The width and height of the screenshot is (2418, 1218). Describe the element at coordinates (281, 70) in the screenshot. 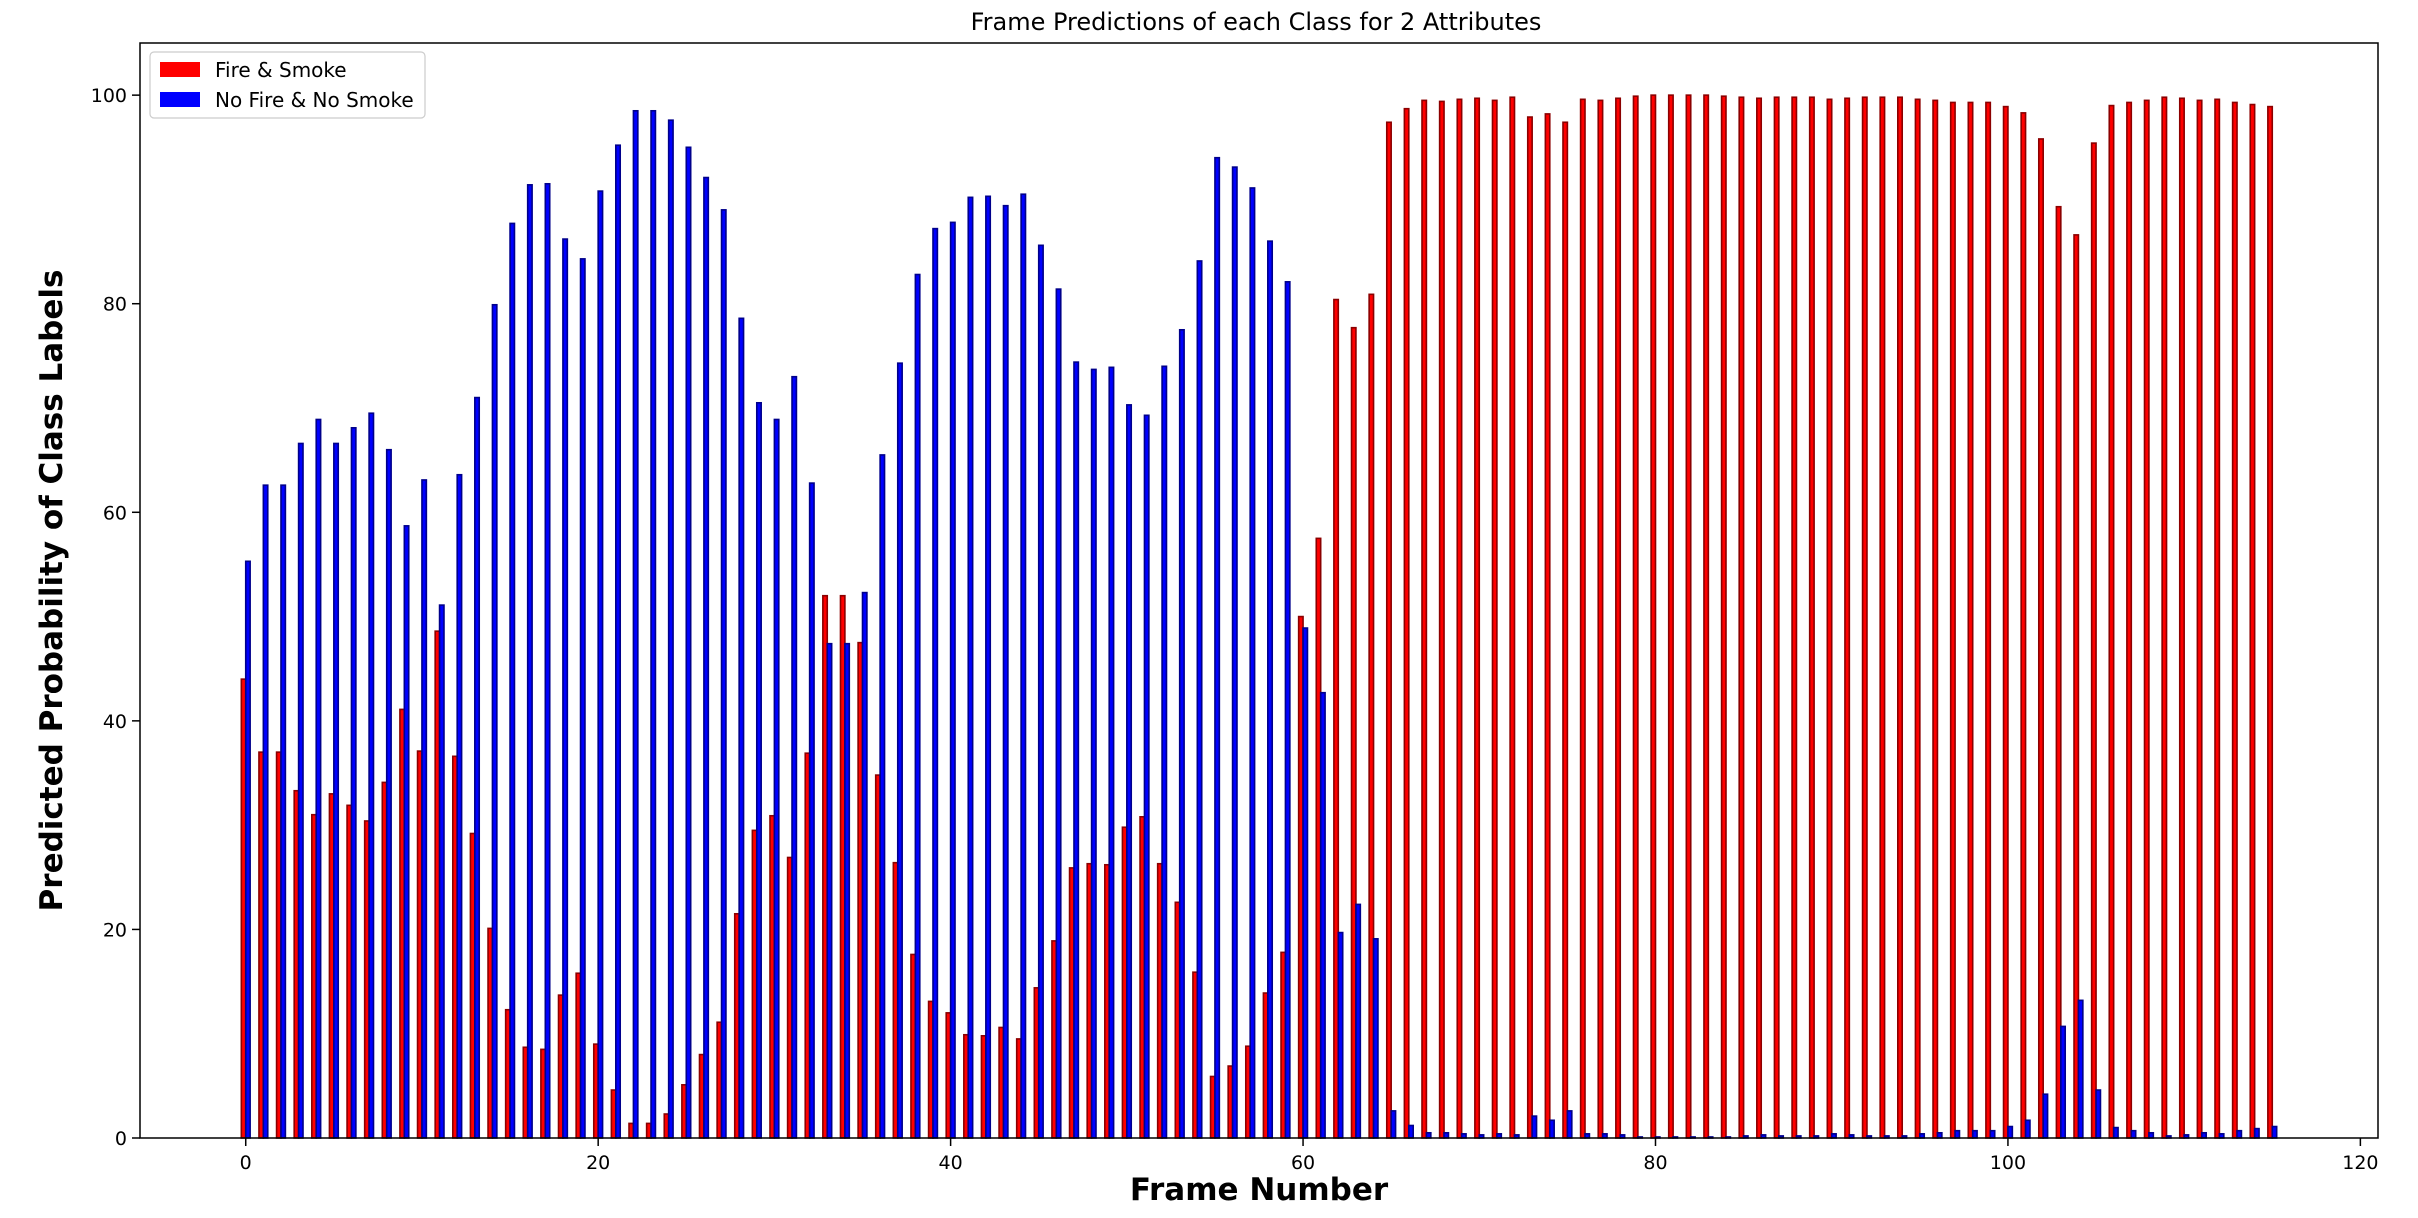

I see `legend-label-fire-smoke: Fire & Smoke` at that location.